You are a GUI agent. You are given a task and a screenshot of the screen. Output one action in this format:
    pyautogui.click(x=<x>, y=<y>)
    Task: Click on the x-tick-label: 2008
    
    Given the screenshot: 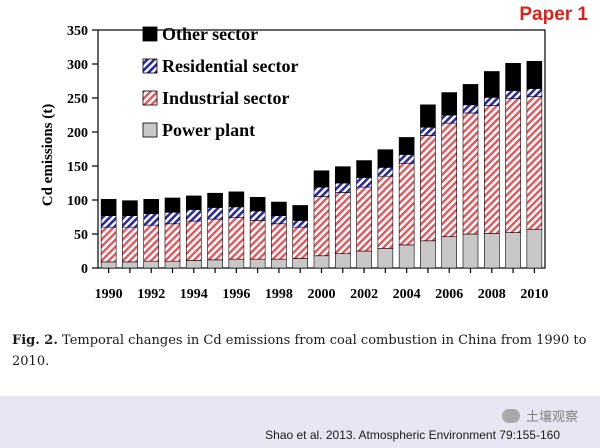 What is the action you would take?
    pyautogui.click(x=492, y=294)
    